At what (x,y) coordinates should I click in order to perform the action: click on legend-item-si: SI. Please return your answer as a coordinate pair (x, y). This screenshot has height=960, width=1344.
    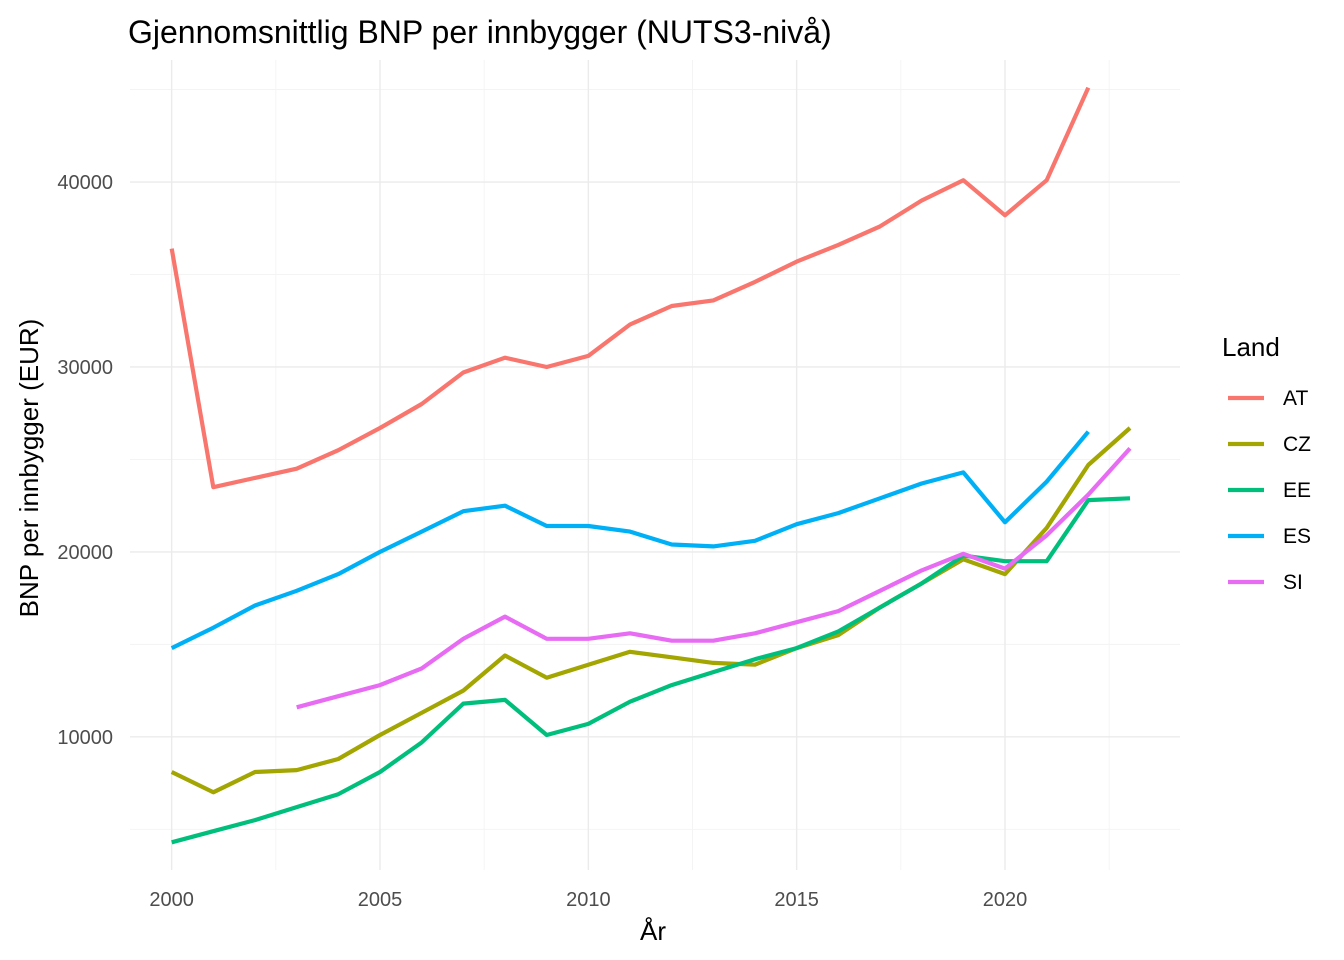
    Looking at the image, I should click on (1265, 582).